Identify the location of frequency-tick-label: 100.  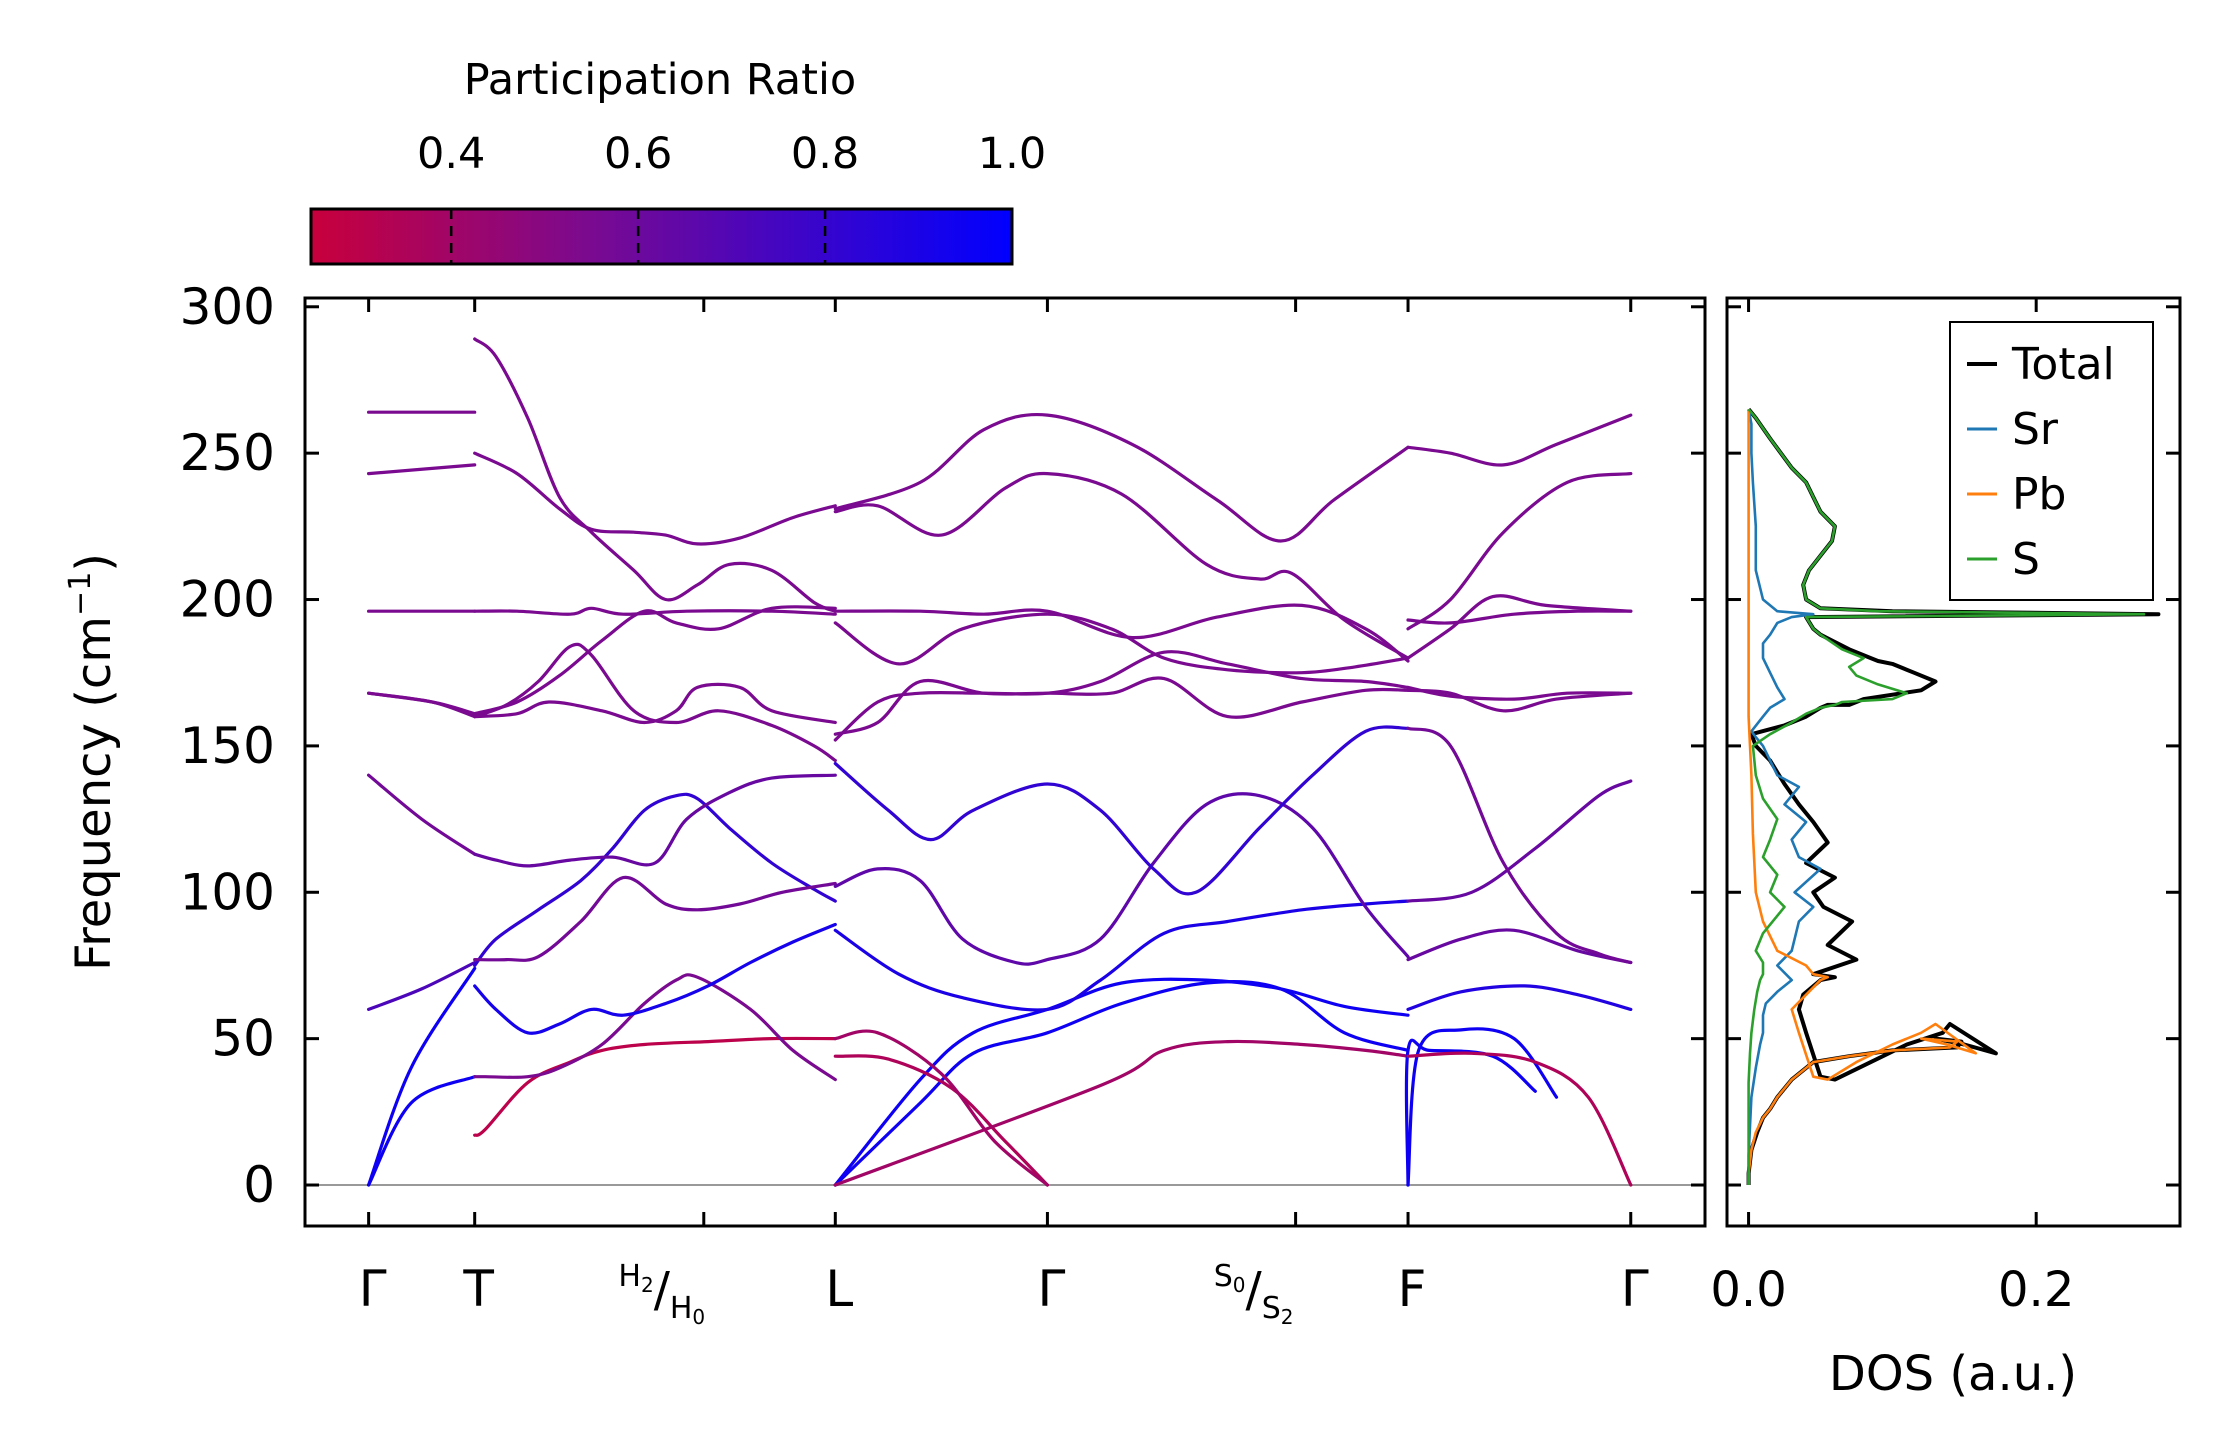
(227, 892).